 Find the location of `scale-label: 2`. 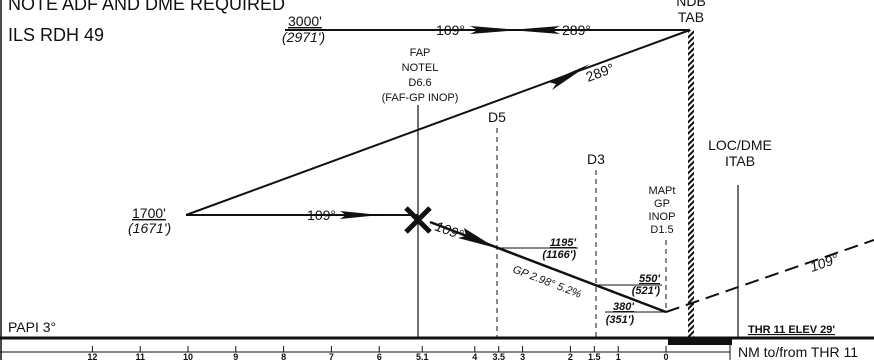

scale-label: 2 is located at coordinates (570, 356).